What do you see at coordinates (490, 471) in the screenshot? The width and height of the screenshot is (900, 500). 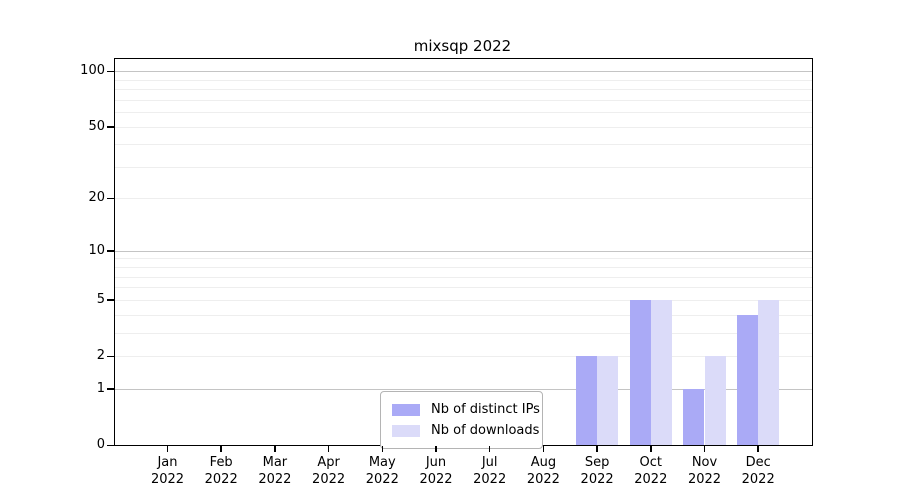 I see `x-tick-label-jul: Jul 2022` at bounding box center [490, 471].